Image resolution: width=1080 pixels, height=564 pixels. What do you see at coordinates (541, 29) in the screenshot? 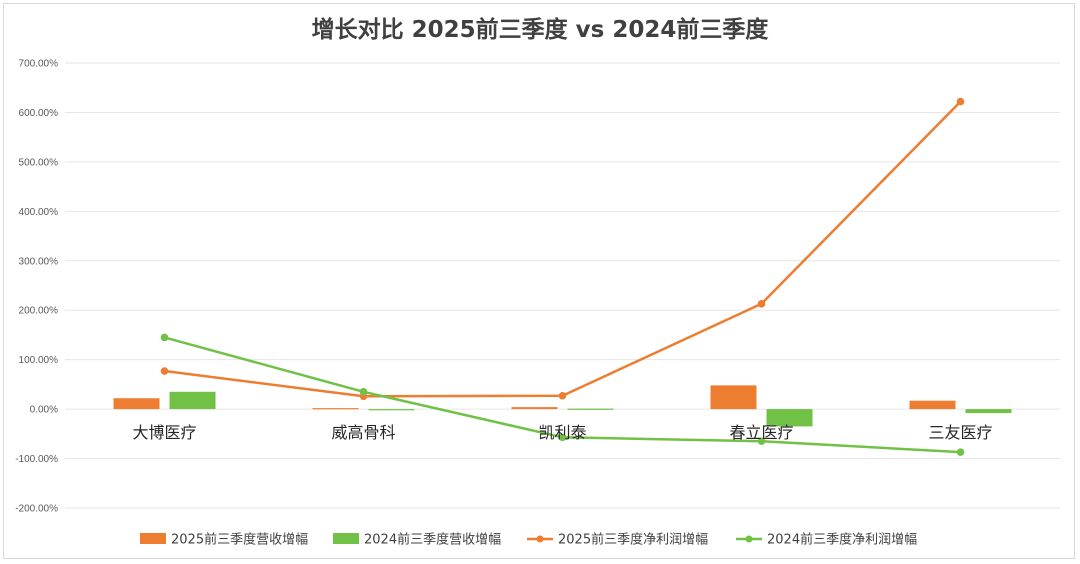
I see `chart-title: 增长对比 2025前三季度 vs 2024前三季度` at bounding box center [541, 29].